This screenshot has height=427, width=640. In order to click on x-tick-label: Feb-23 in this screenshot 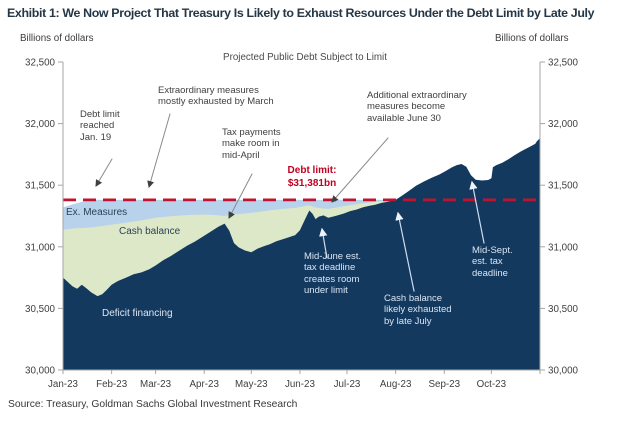, I will do `click(112, 384)`.